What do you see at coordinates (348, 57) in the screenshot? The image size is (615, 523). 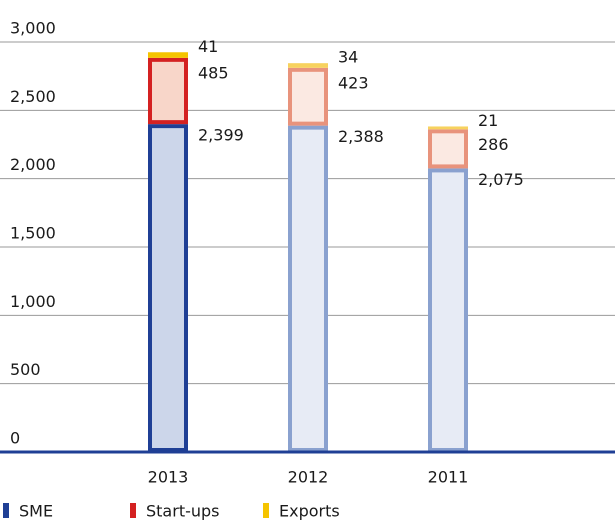 I see `value-label: 34` at bounding box center [348, 57].